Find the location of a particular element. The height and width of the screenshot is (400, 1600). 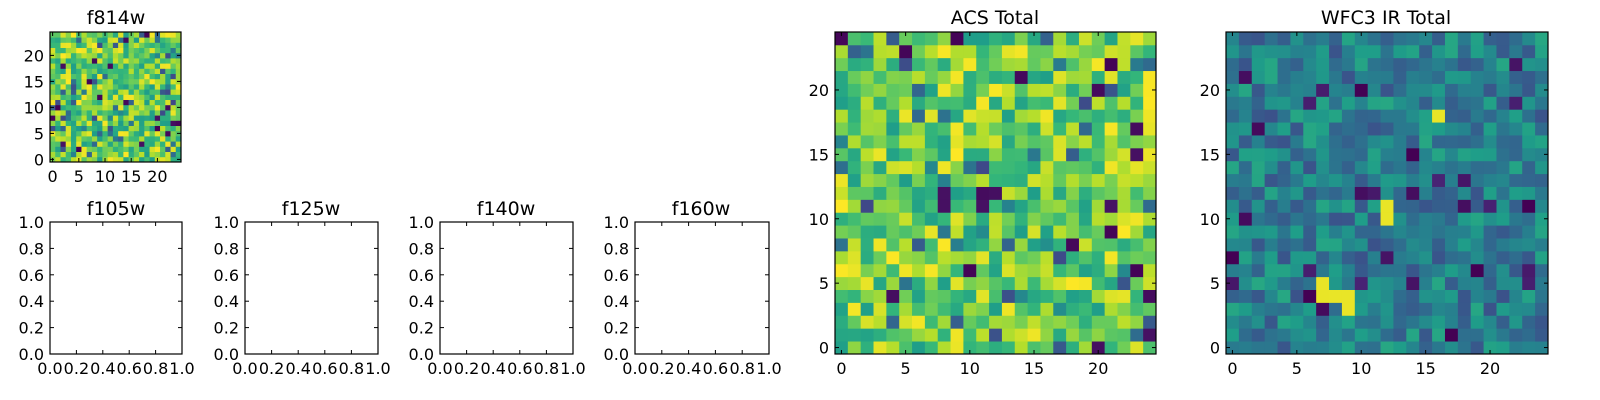

f105w-x-tick-label: 0.0 is located at coordinates (49, 368).